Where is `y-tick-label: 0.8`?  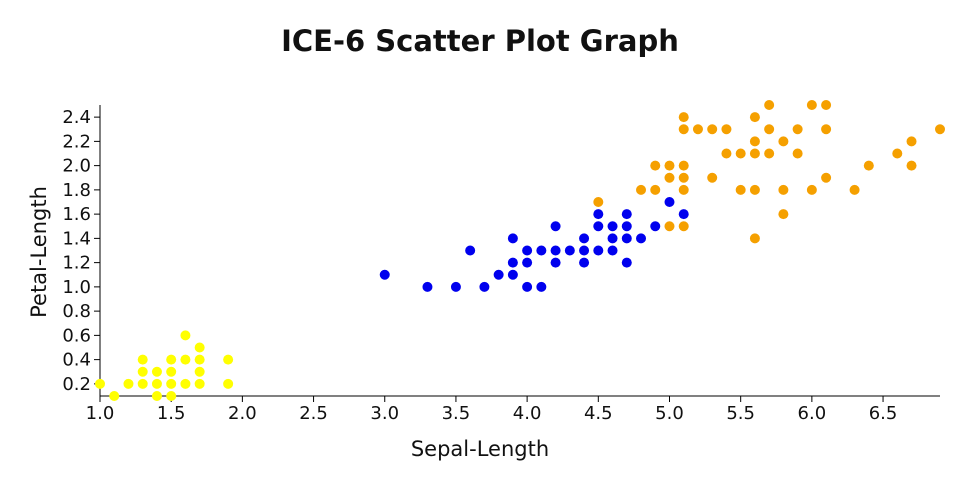 y-tick-label: 0.8 is located at coordinates (76, 311).